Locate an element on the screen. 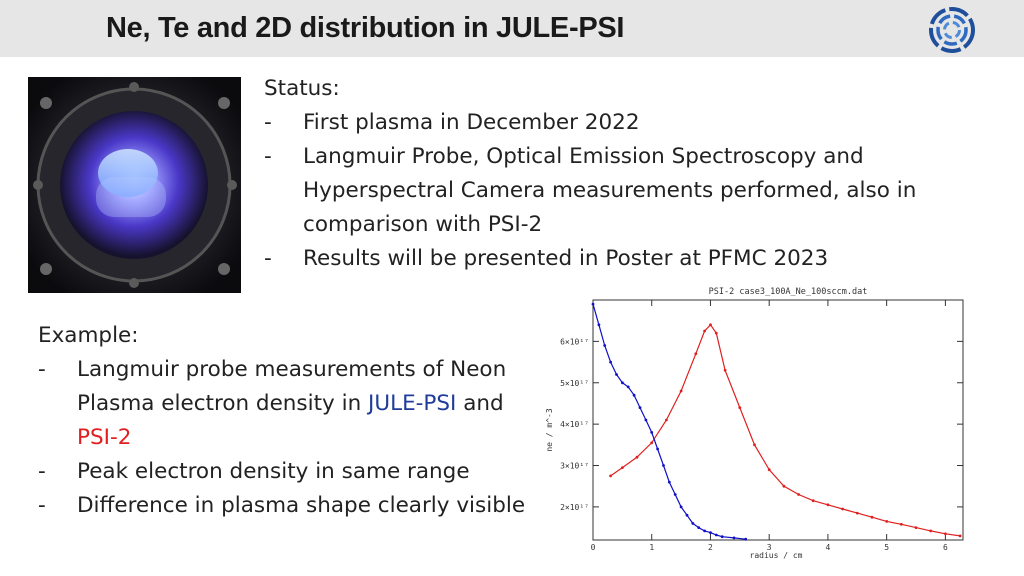 The width and height of the screenshot is (1024, 576). x-tick-label: 6 is located at coordinates (945, 547).